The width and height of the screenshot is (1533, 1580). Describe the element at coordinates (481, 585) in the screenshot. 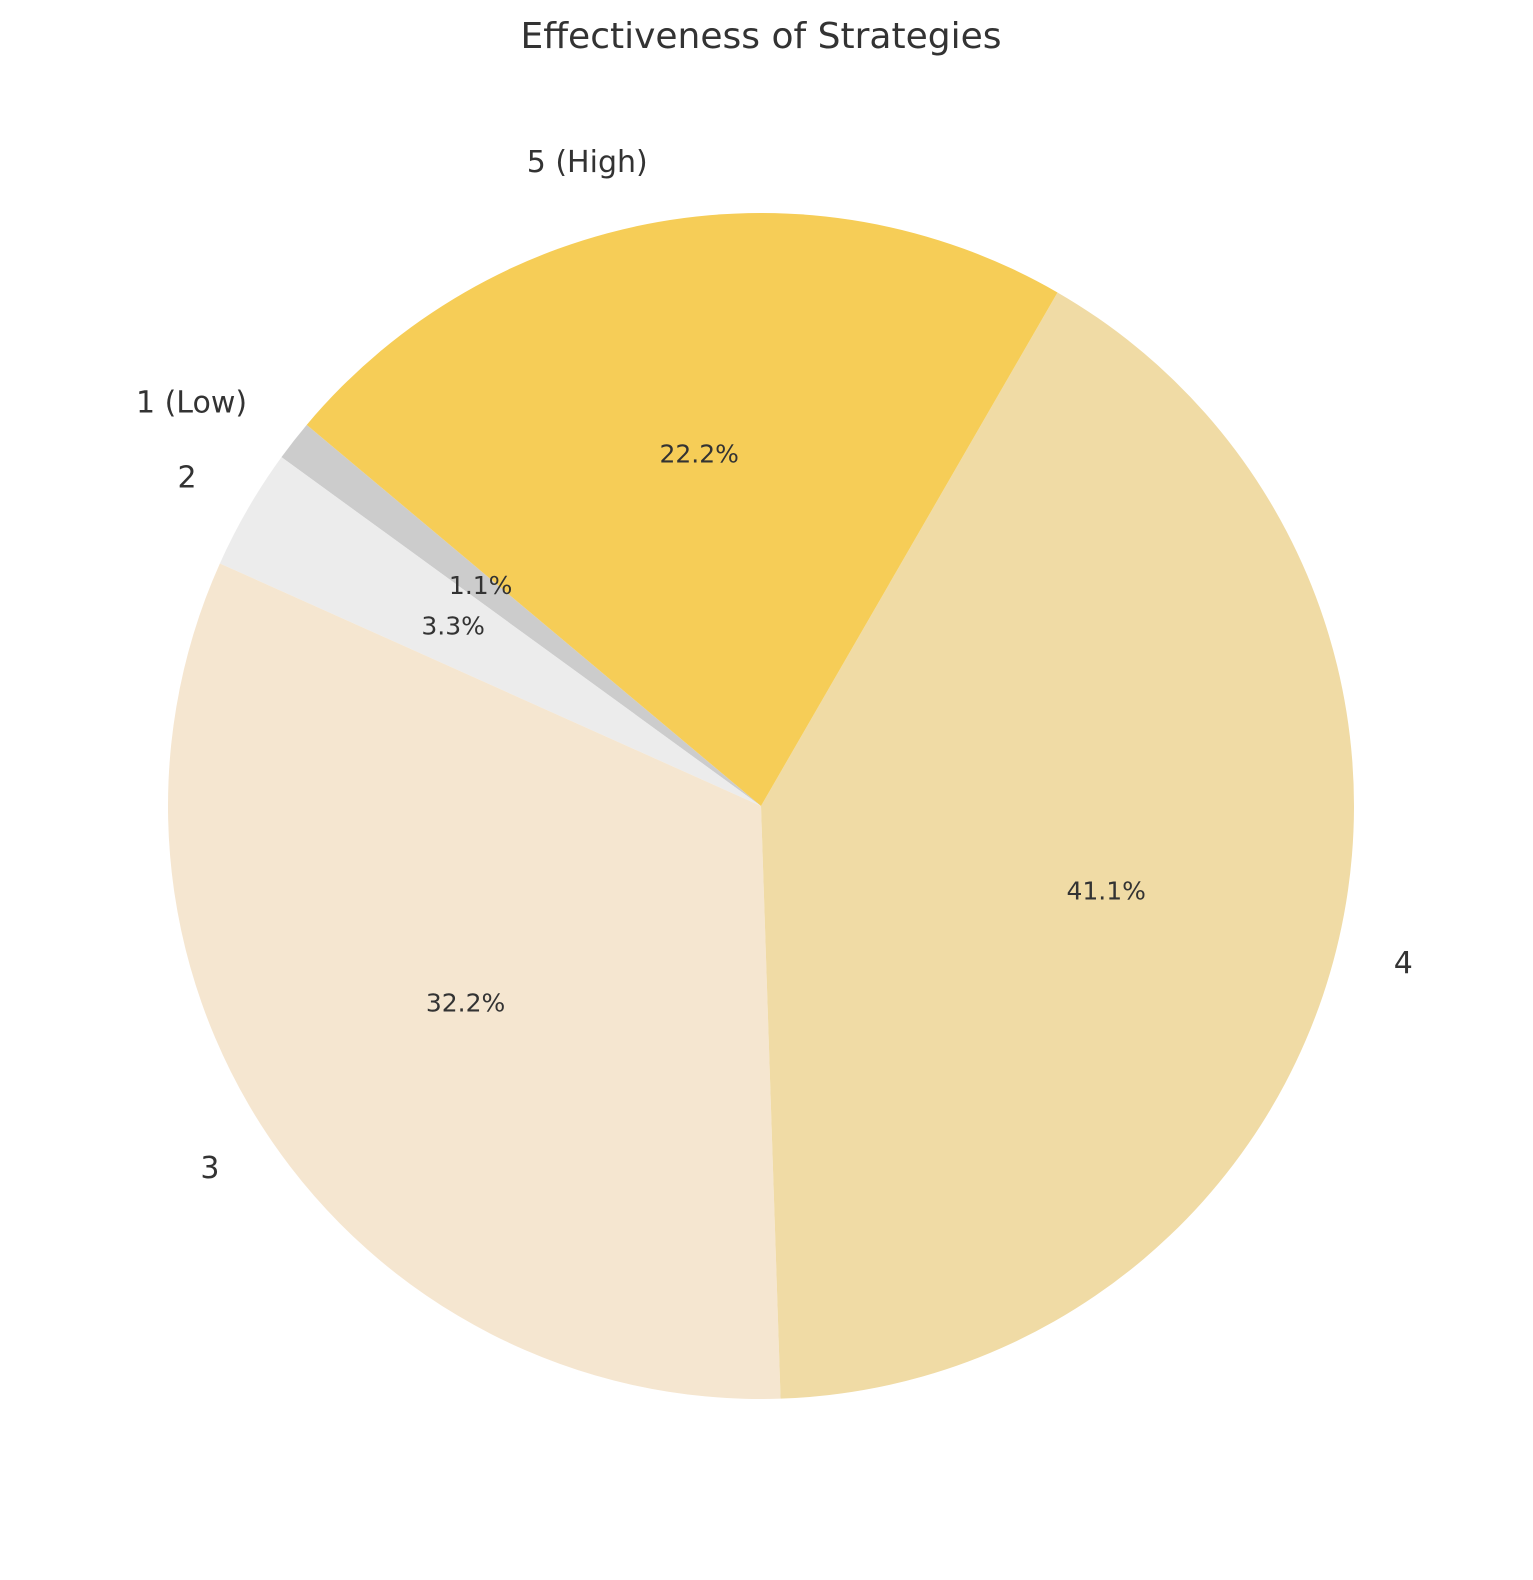

I see `slice-percentage-label: 1.1%` at that location.